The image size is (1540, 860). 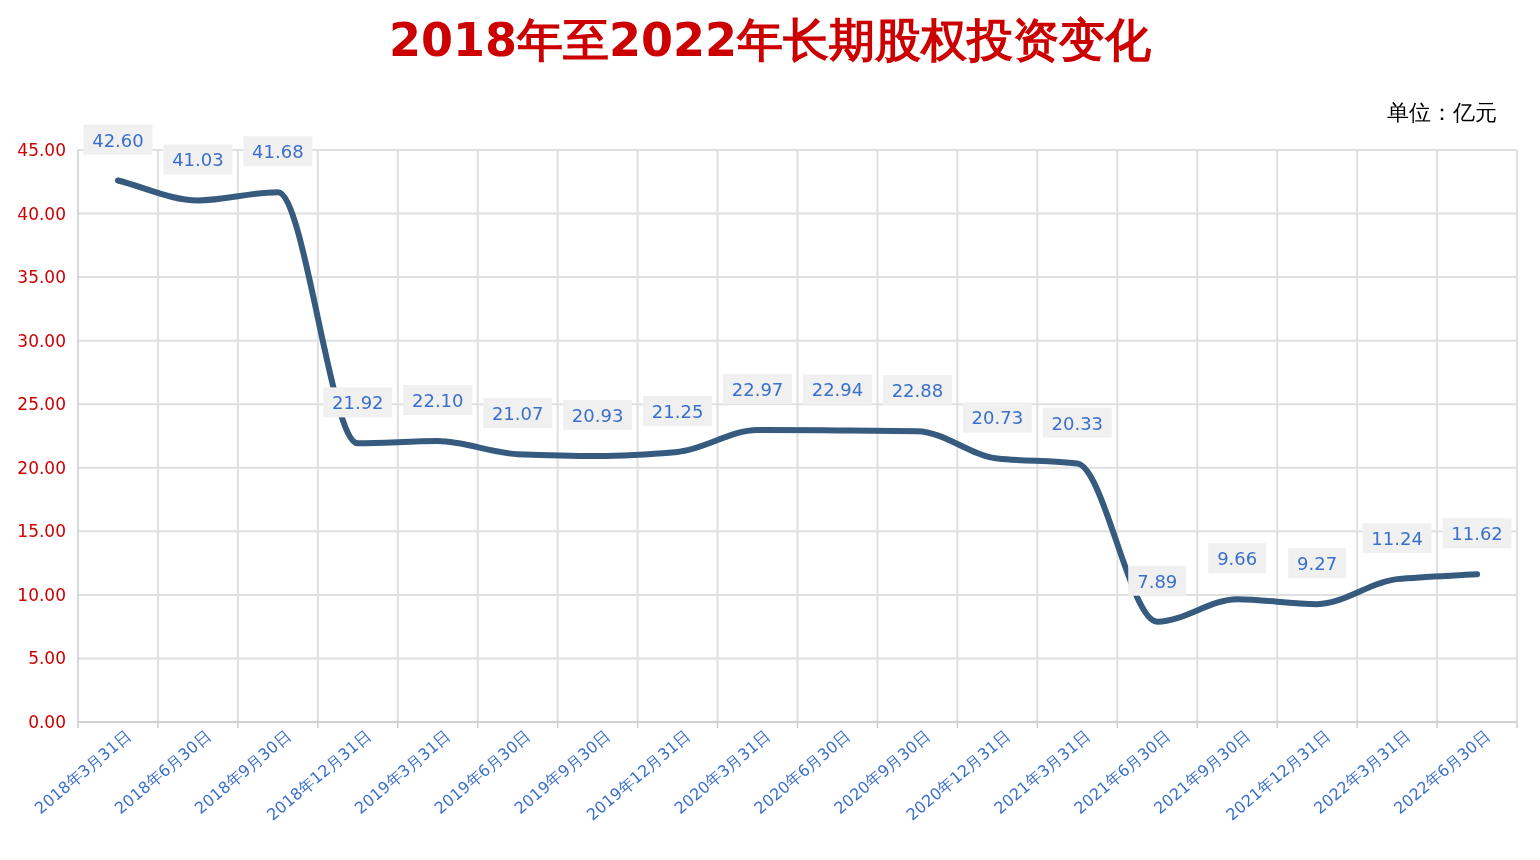 I want to click on data-label: 9.66, so click(x=1237, y=559).